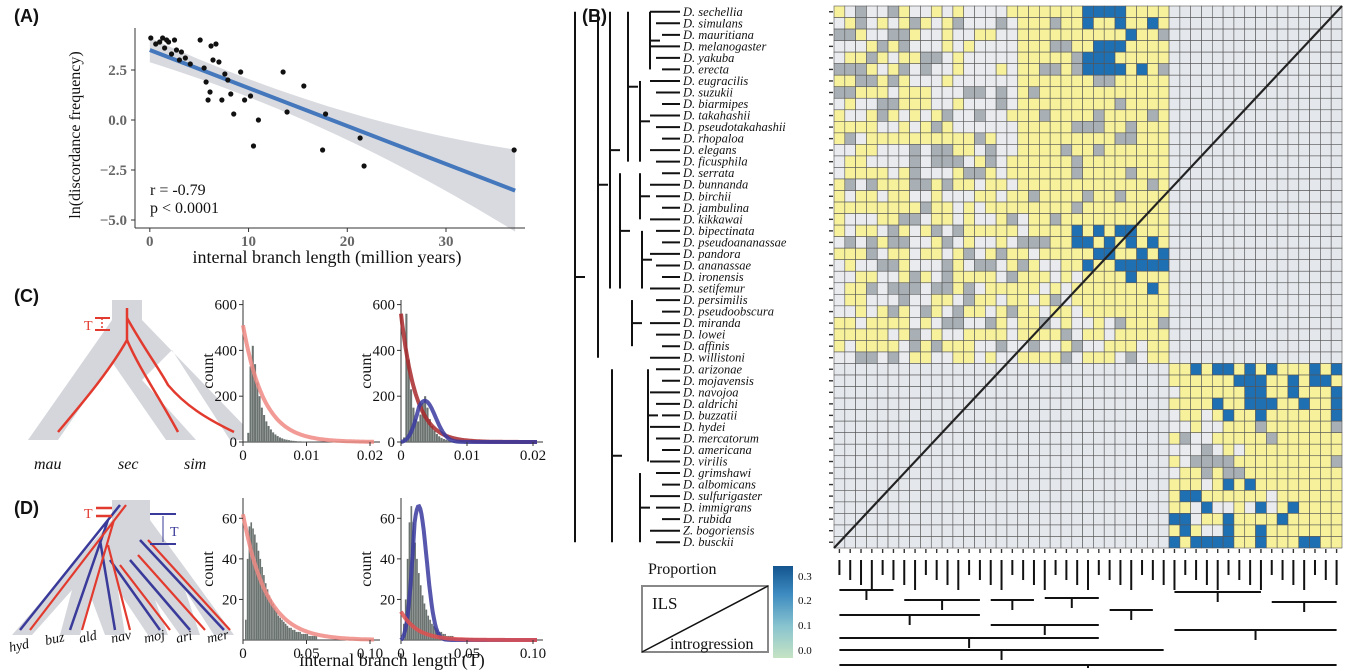 The image size is (1351, 671). Describe the element at coordinates (717, 473) in the screenshot. I see `species-label: D. grimshawi` at that location.